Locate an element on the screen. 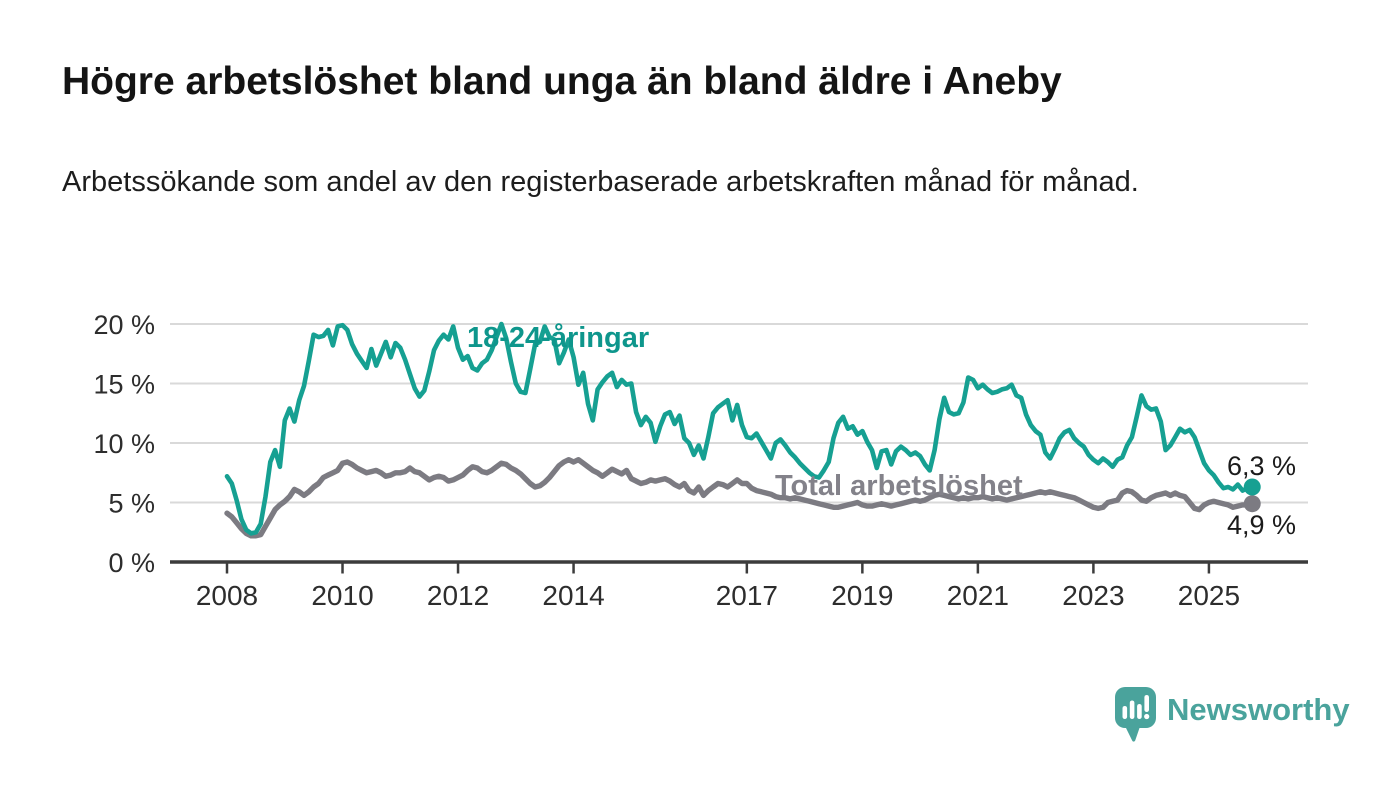 The image size is (1400, 794). series-end-dot-total is located at coordinates (1252, 504).